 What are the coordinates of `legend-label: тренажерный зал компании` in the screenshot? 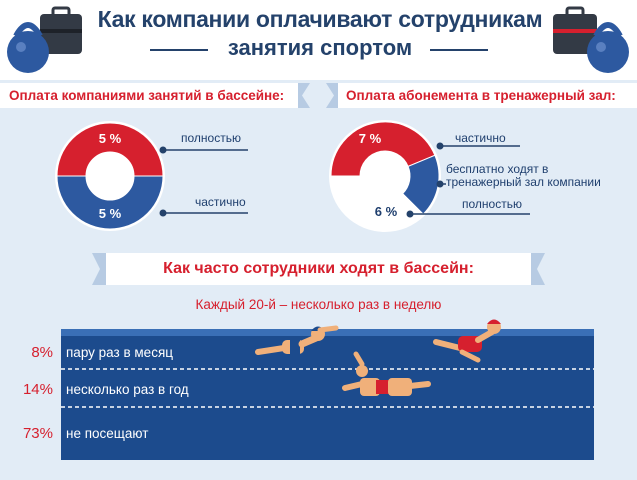 It's located at (523, 182).